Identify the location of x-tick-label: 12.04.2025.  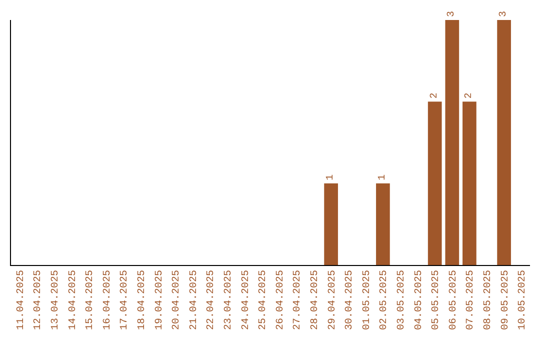
(38, 300).